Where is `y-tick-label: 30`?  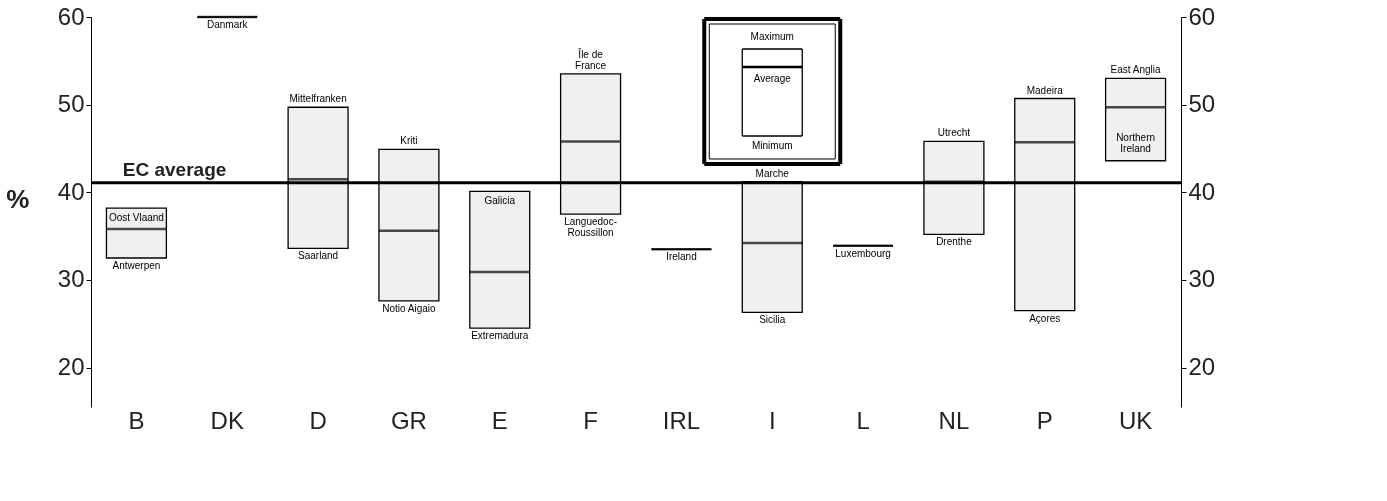 y-tick-label: 30 is located at coordinates (71, 279).